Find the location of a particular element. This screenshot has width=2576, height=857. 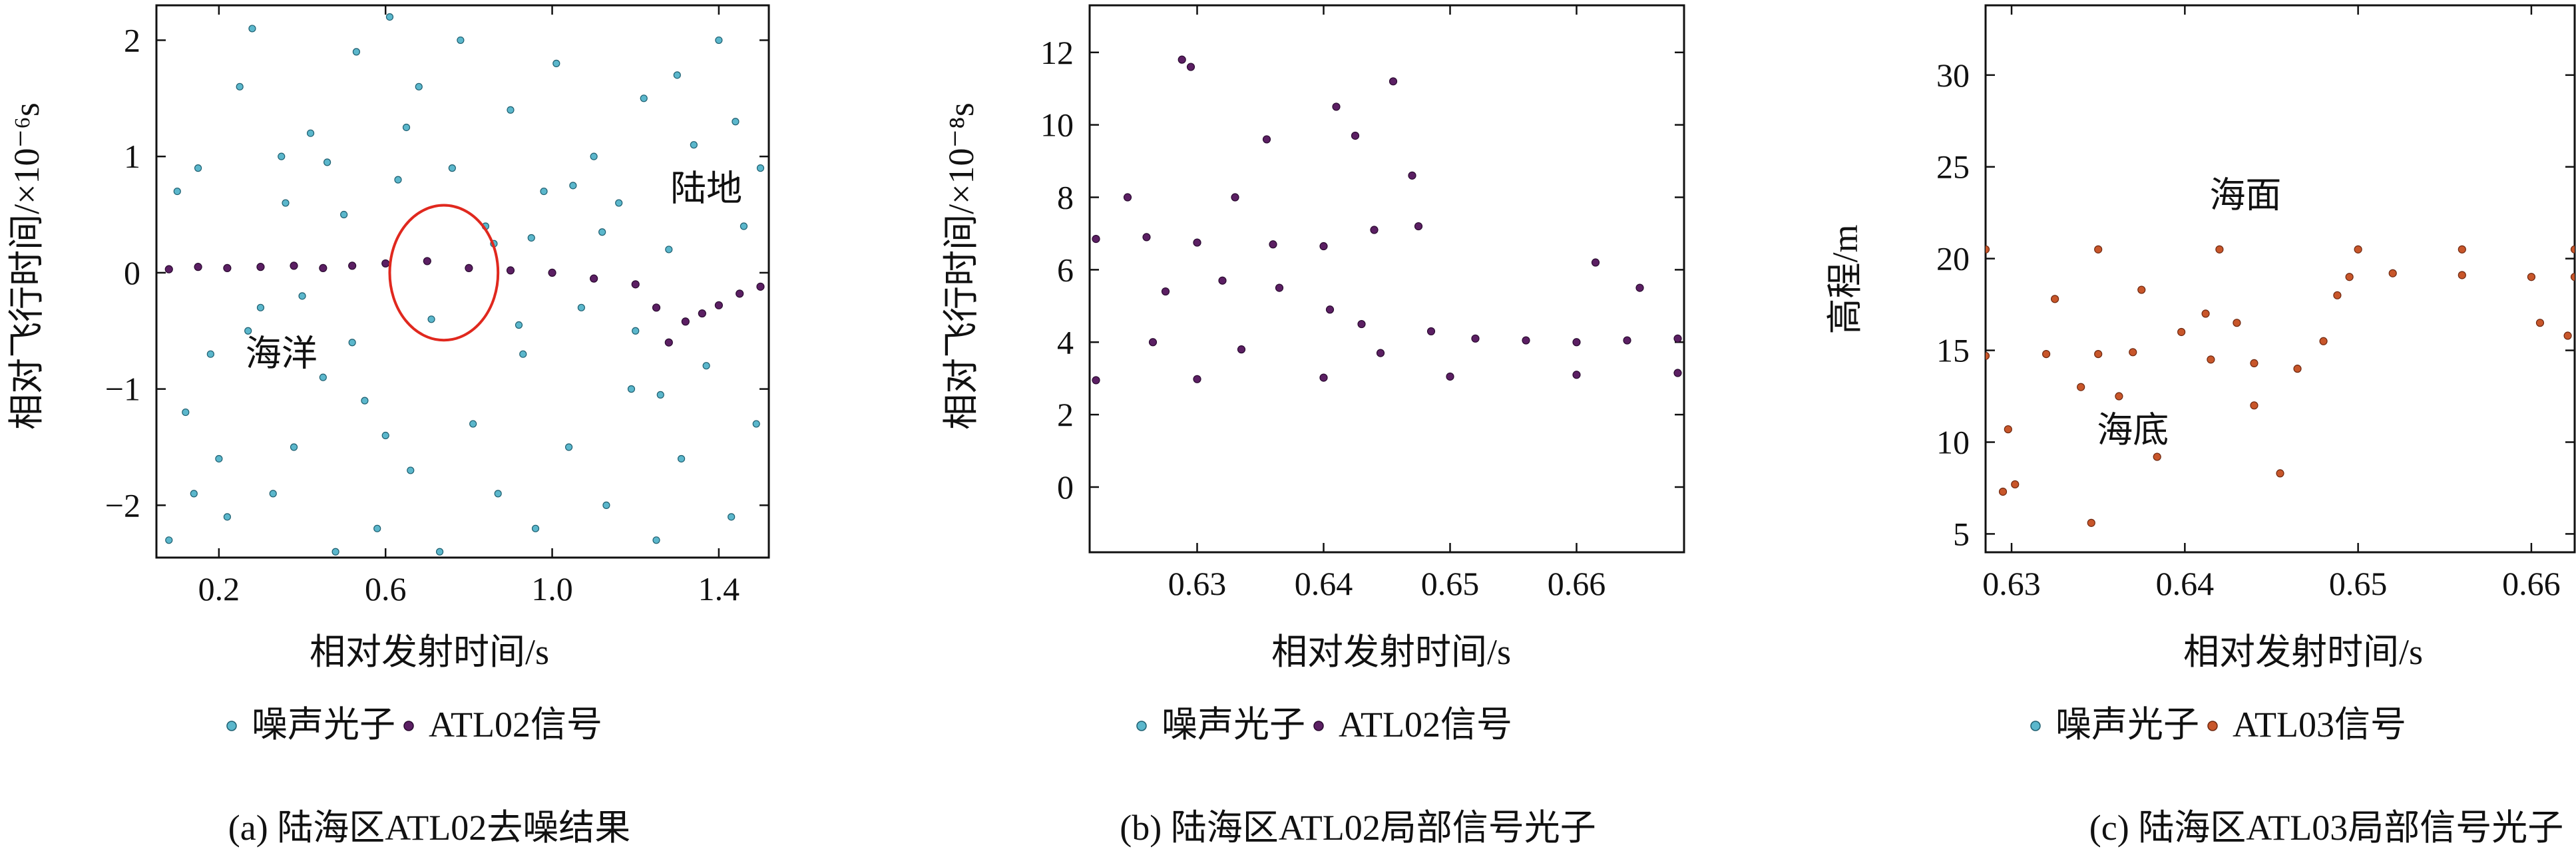

panel-b-caption: (b) 陆海区ATL02局部信号光子 is located at coordinates (1358, 828).